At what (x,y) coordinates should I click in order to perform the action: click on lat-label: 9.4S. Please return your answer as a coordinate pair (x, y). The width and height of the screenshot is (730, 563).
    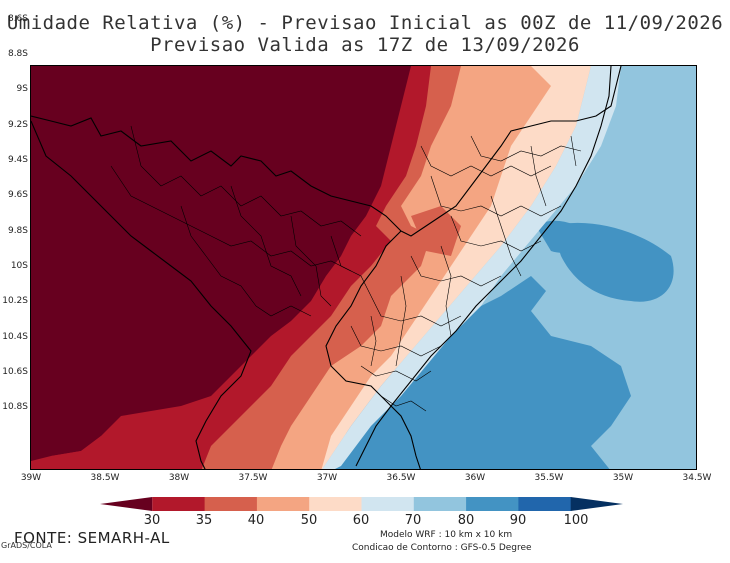
    Looking at the image, I should click on (17, 160).